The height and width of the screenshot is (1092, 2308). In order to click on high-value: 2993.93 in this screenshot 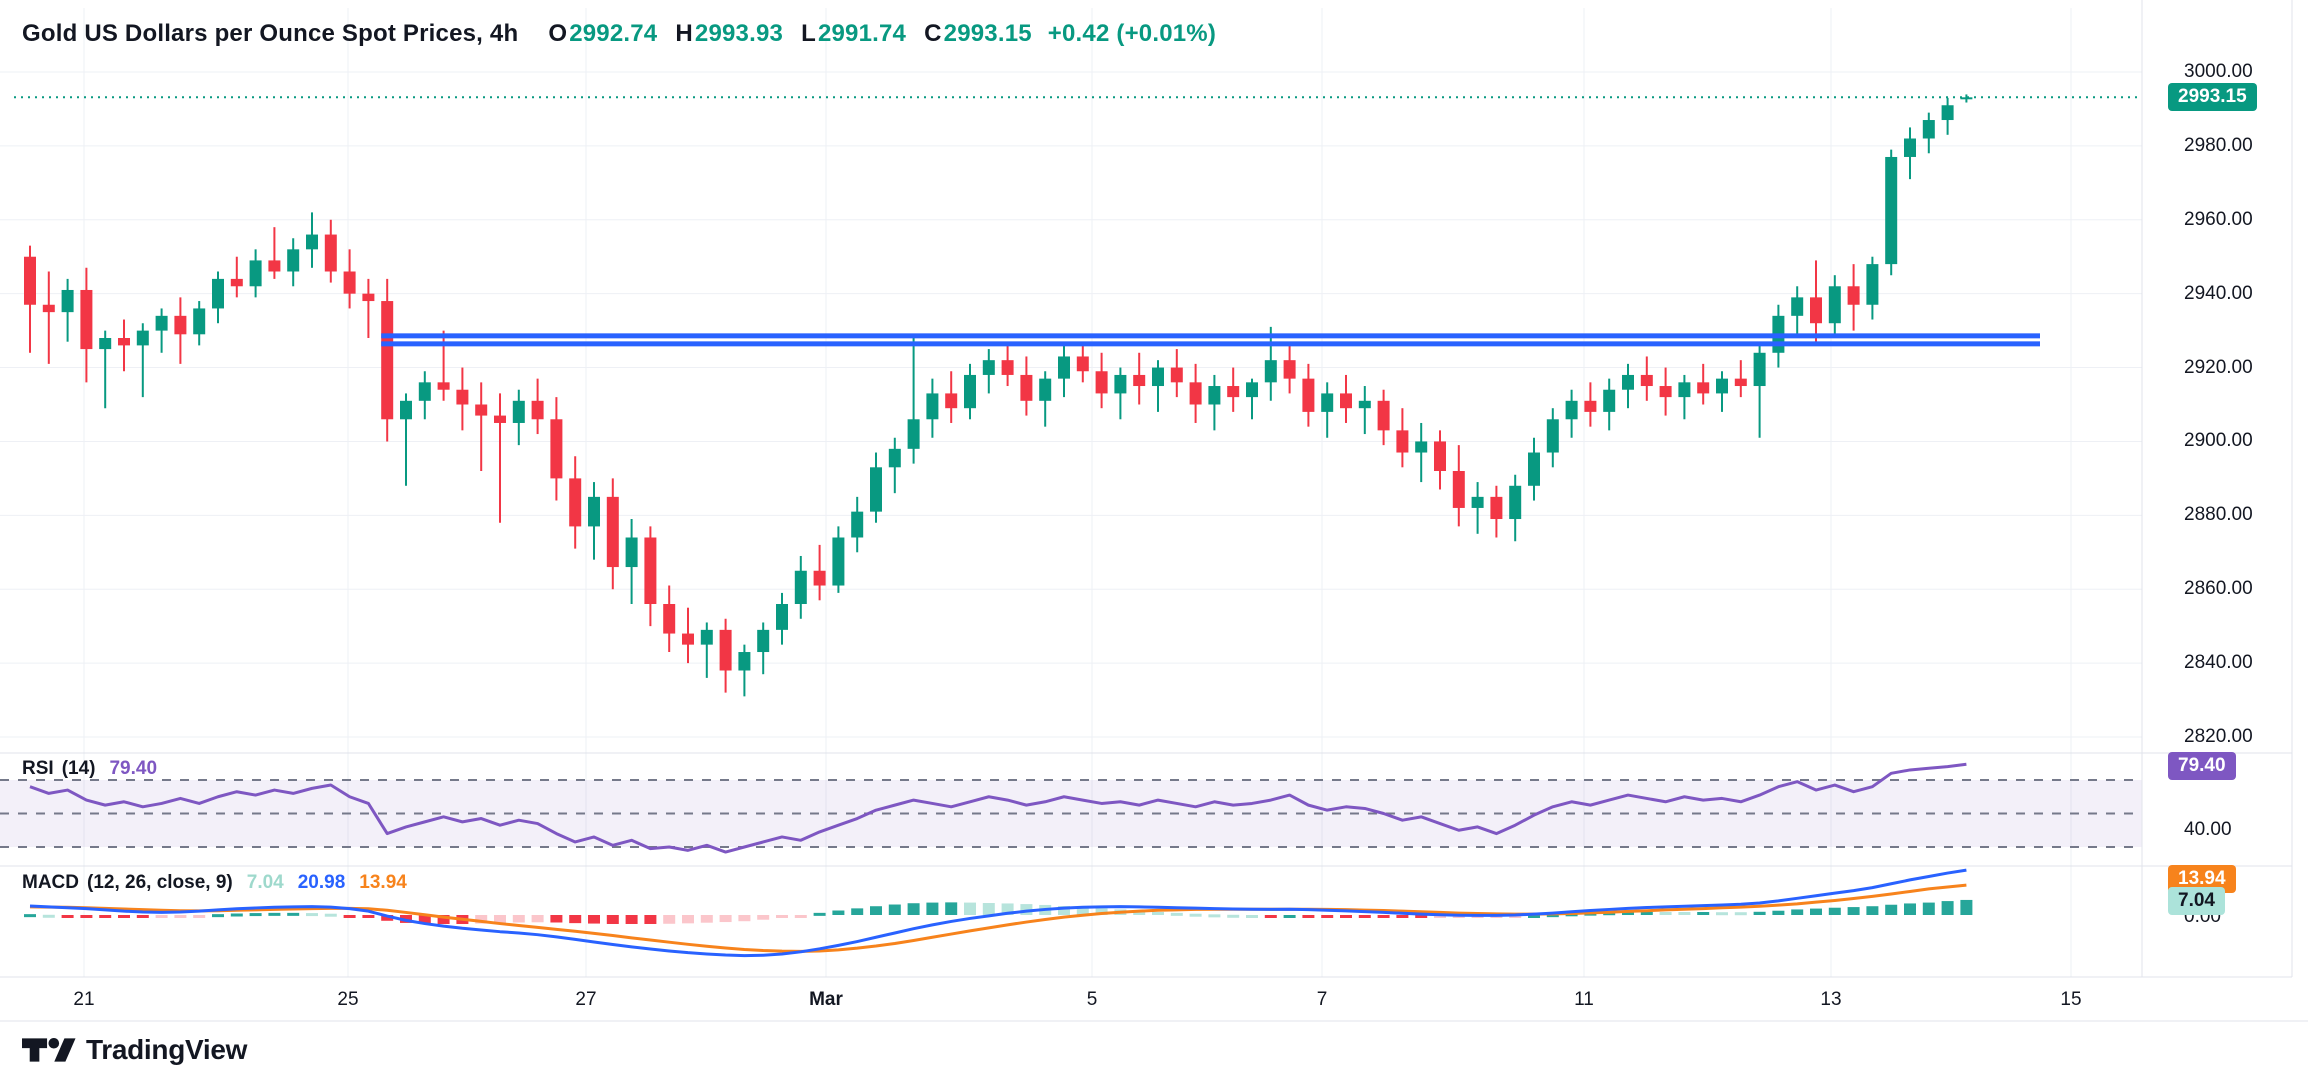, I will do `click(739, 33)`.